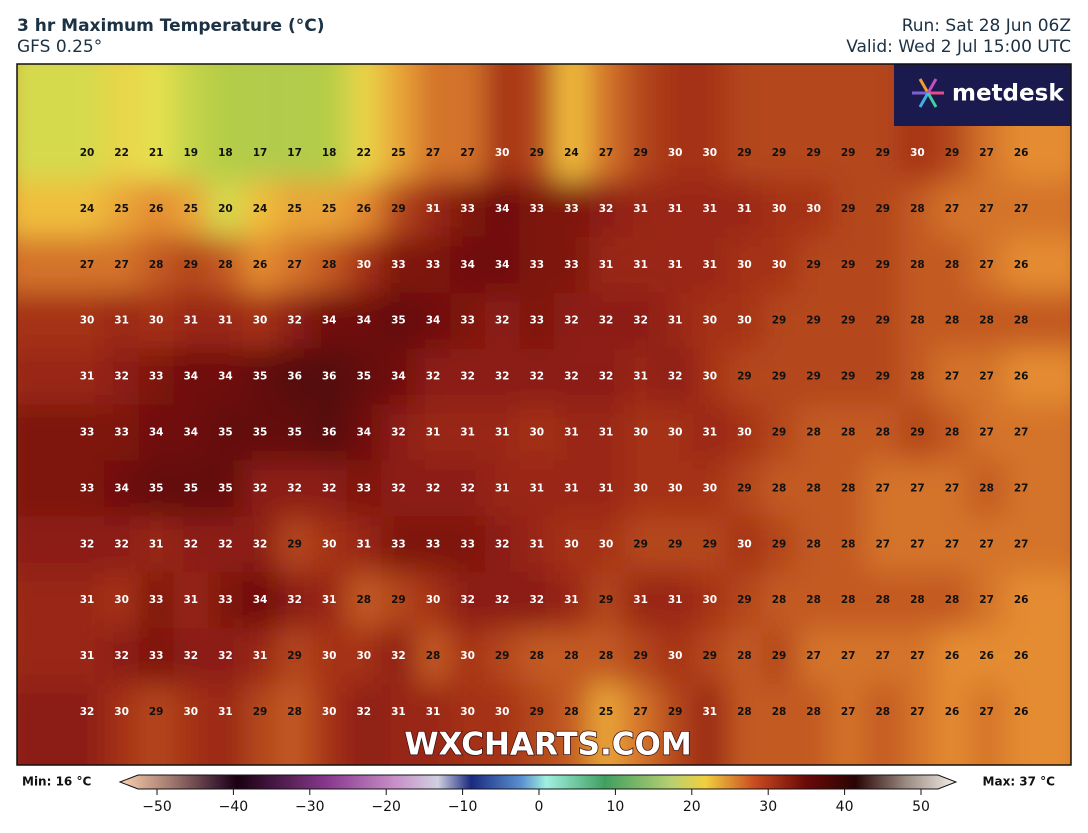 This screenshot has height=833, width=1088. I want to click on temperature-value: 19, so click(190, 153).